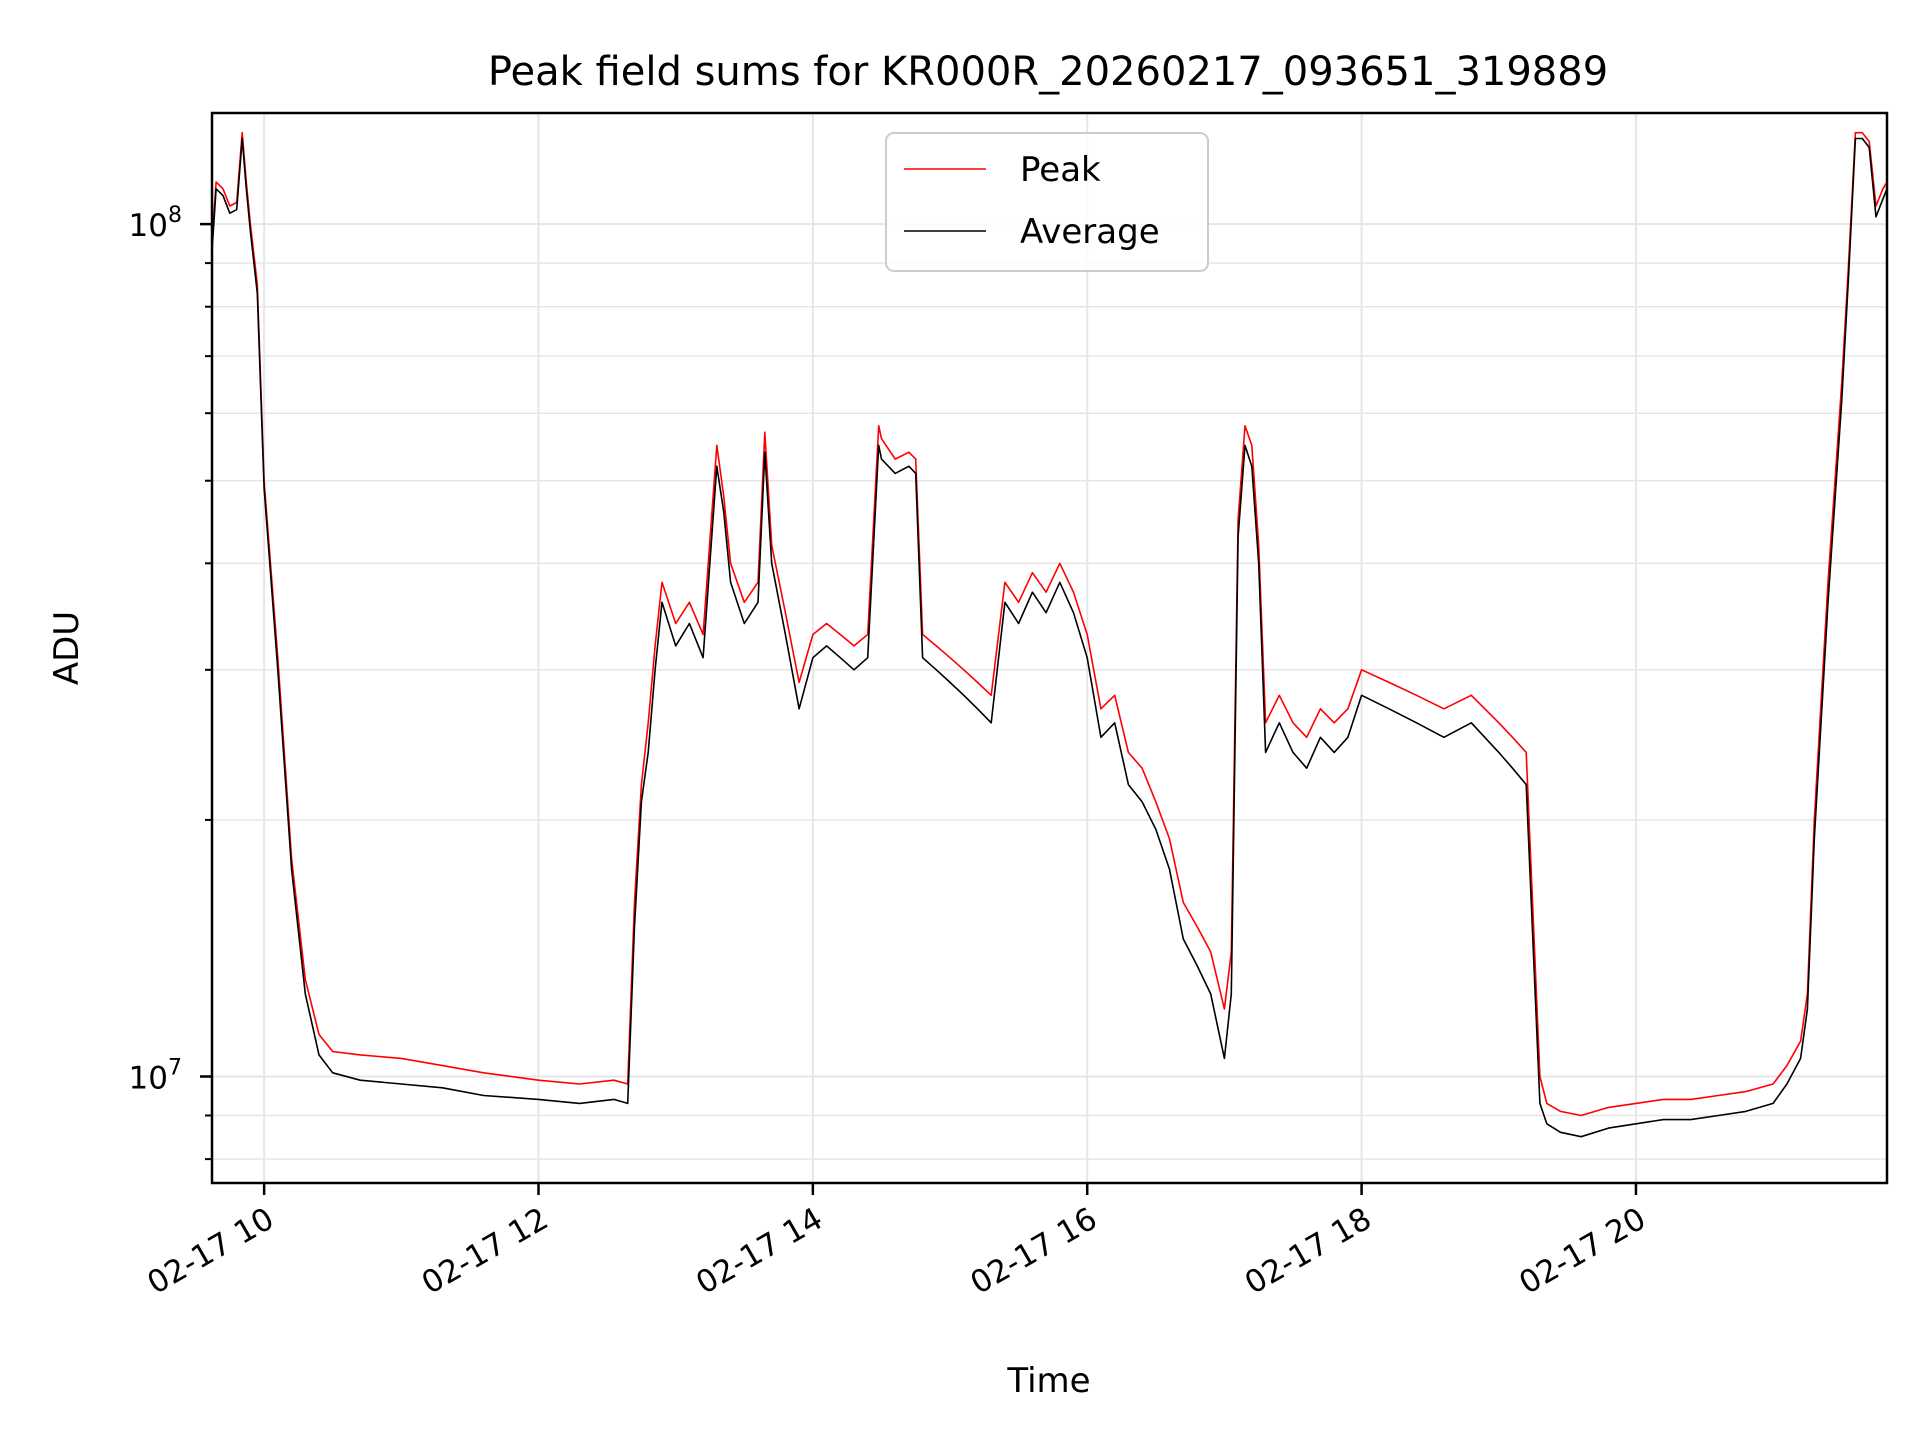  I want to click on legend-peak-label: Peak, so click(1060, 170).